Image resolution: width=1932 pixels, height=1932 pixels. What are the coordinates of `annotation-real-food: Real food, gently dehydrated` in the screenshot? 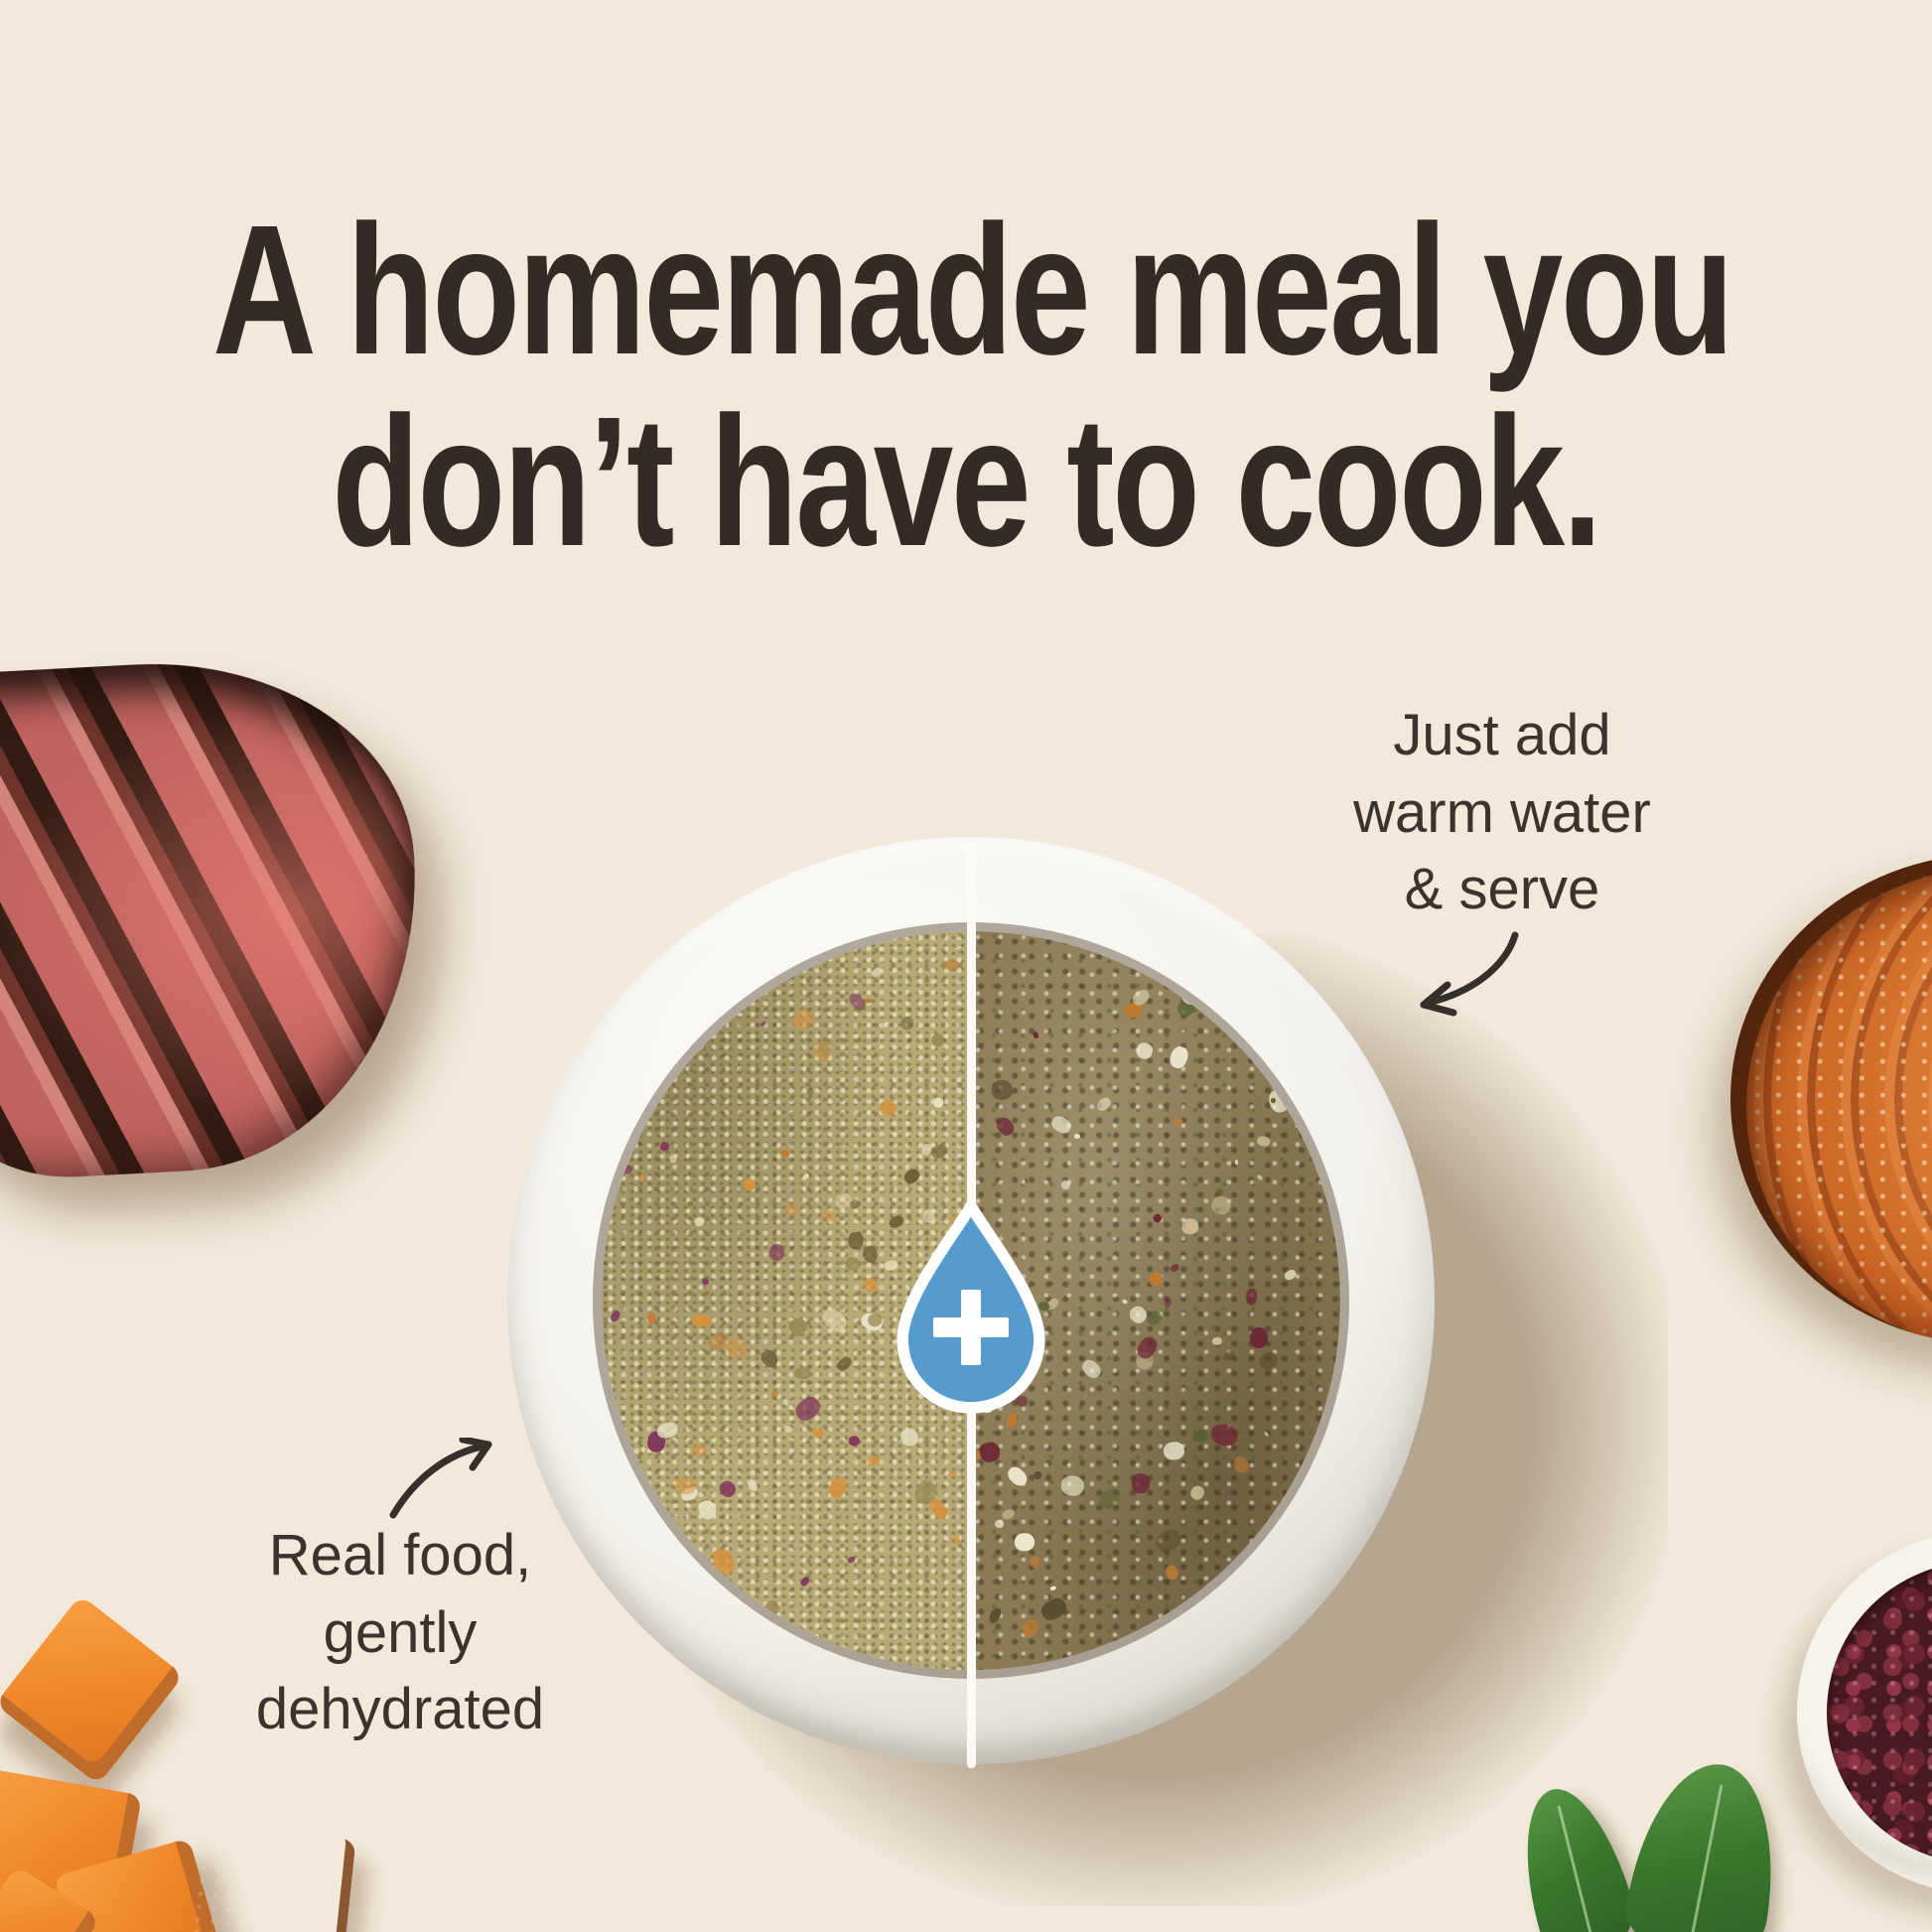 It's located at (400, 1632).